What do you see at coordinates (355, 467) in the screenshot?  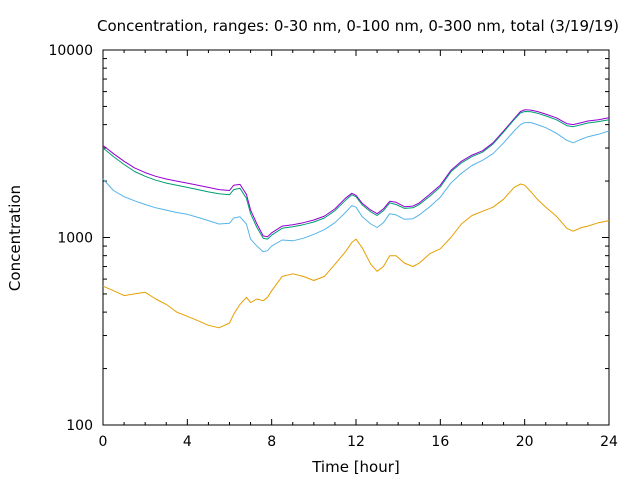 I see `x-axis-label: Time [hour]` at bounding box center [355, 467].